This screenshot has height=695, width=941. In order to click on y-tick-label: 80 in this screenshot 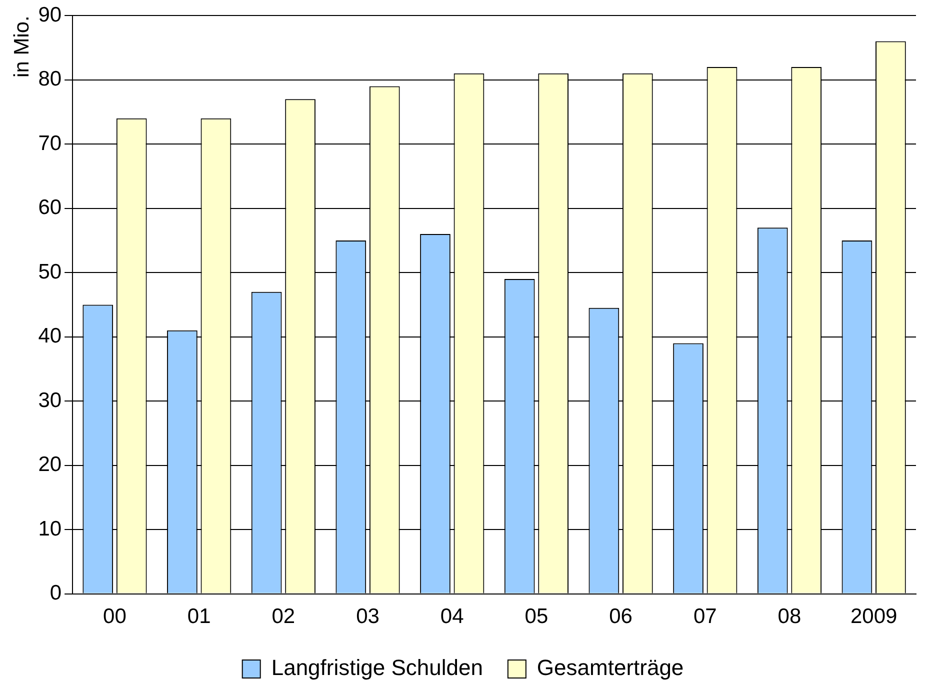, I will do `click(50, 79)`.